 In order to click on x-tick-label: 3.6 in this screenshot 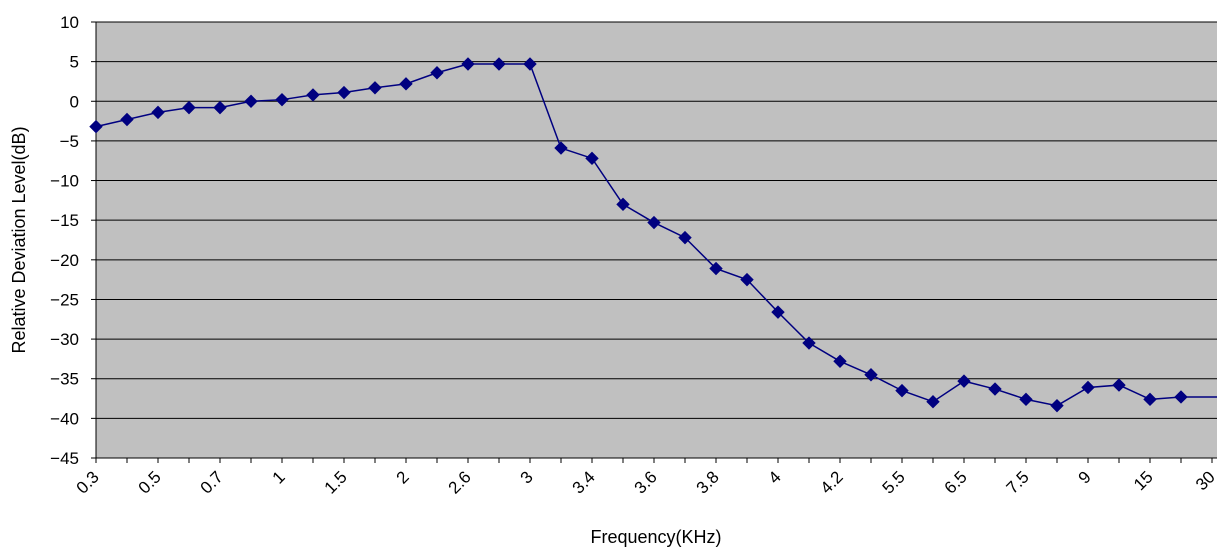, I will do `click(646, 482)`.